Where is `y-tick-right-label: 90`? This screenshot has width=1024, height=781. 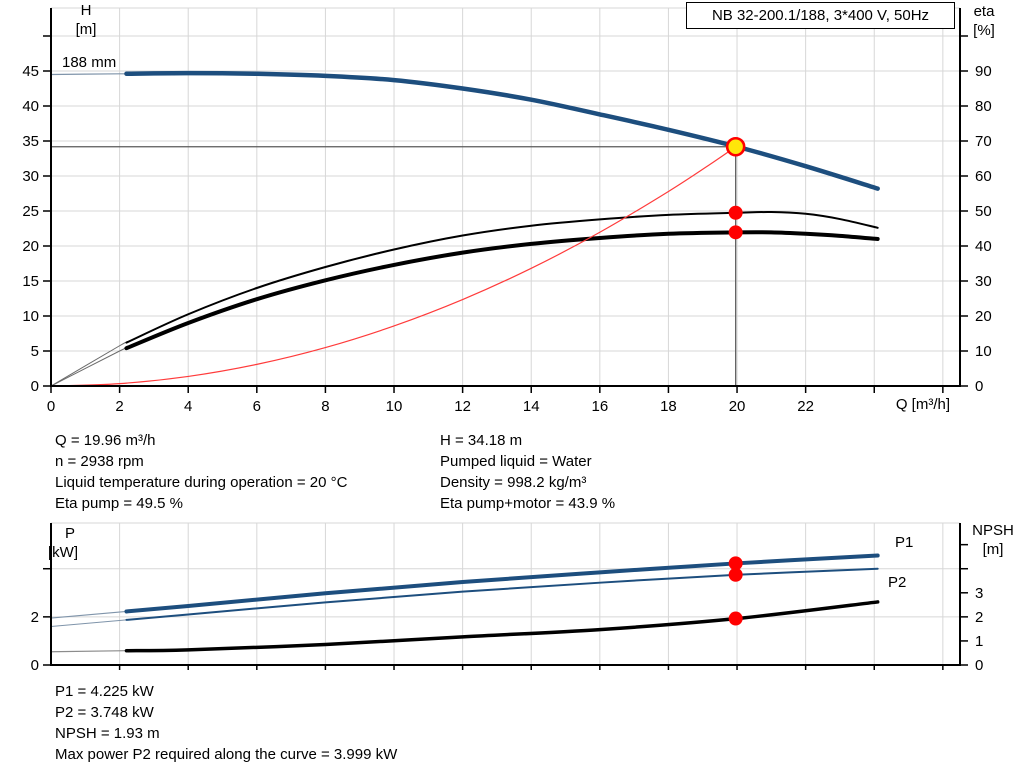
y-tick-right-label: 90 is located at coordinates (983, 71).